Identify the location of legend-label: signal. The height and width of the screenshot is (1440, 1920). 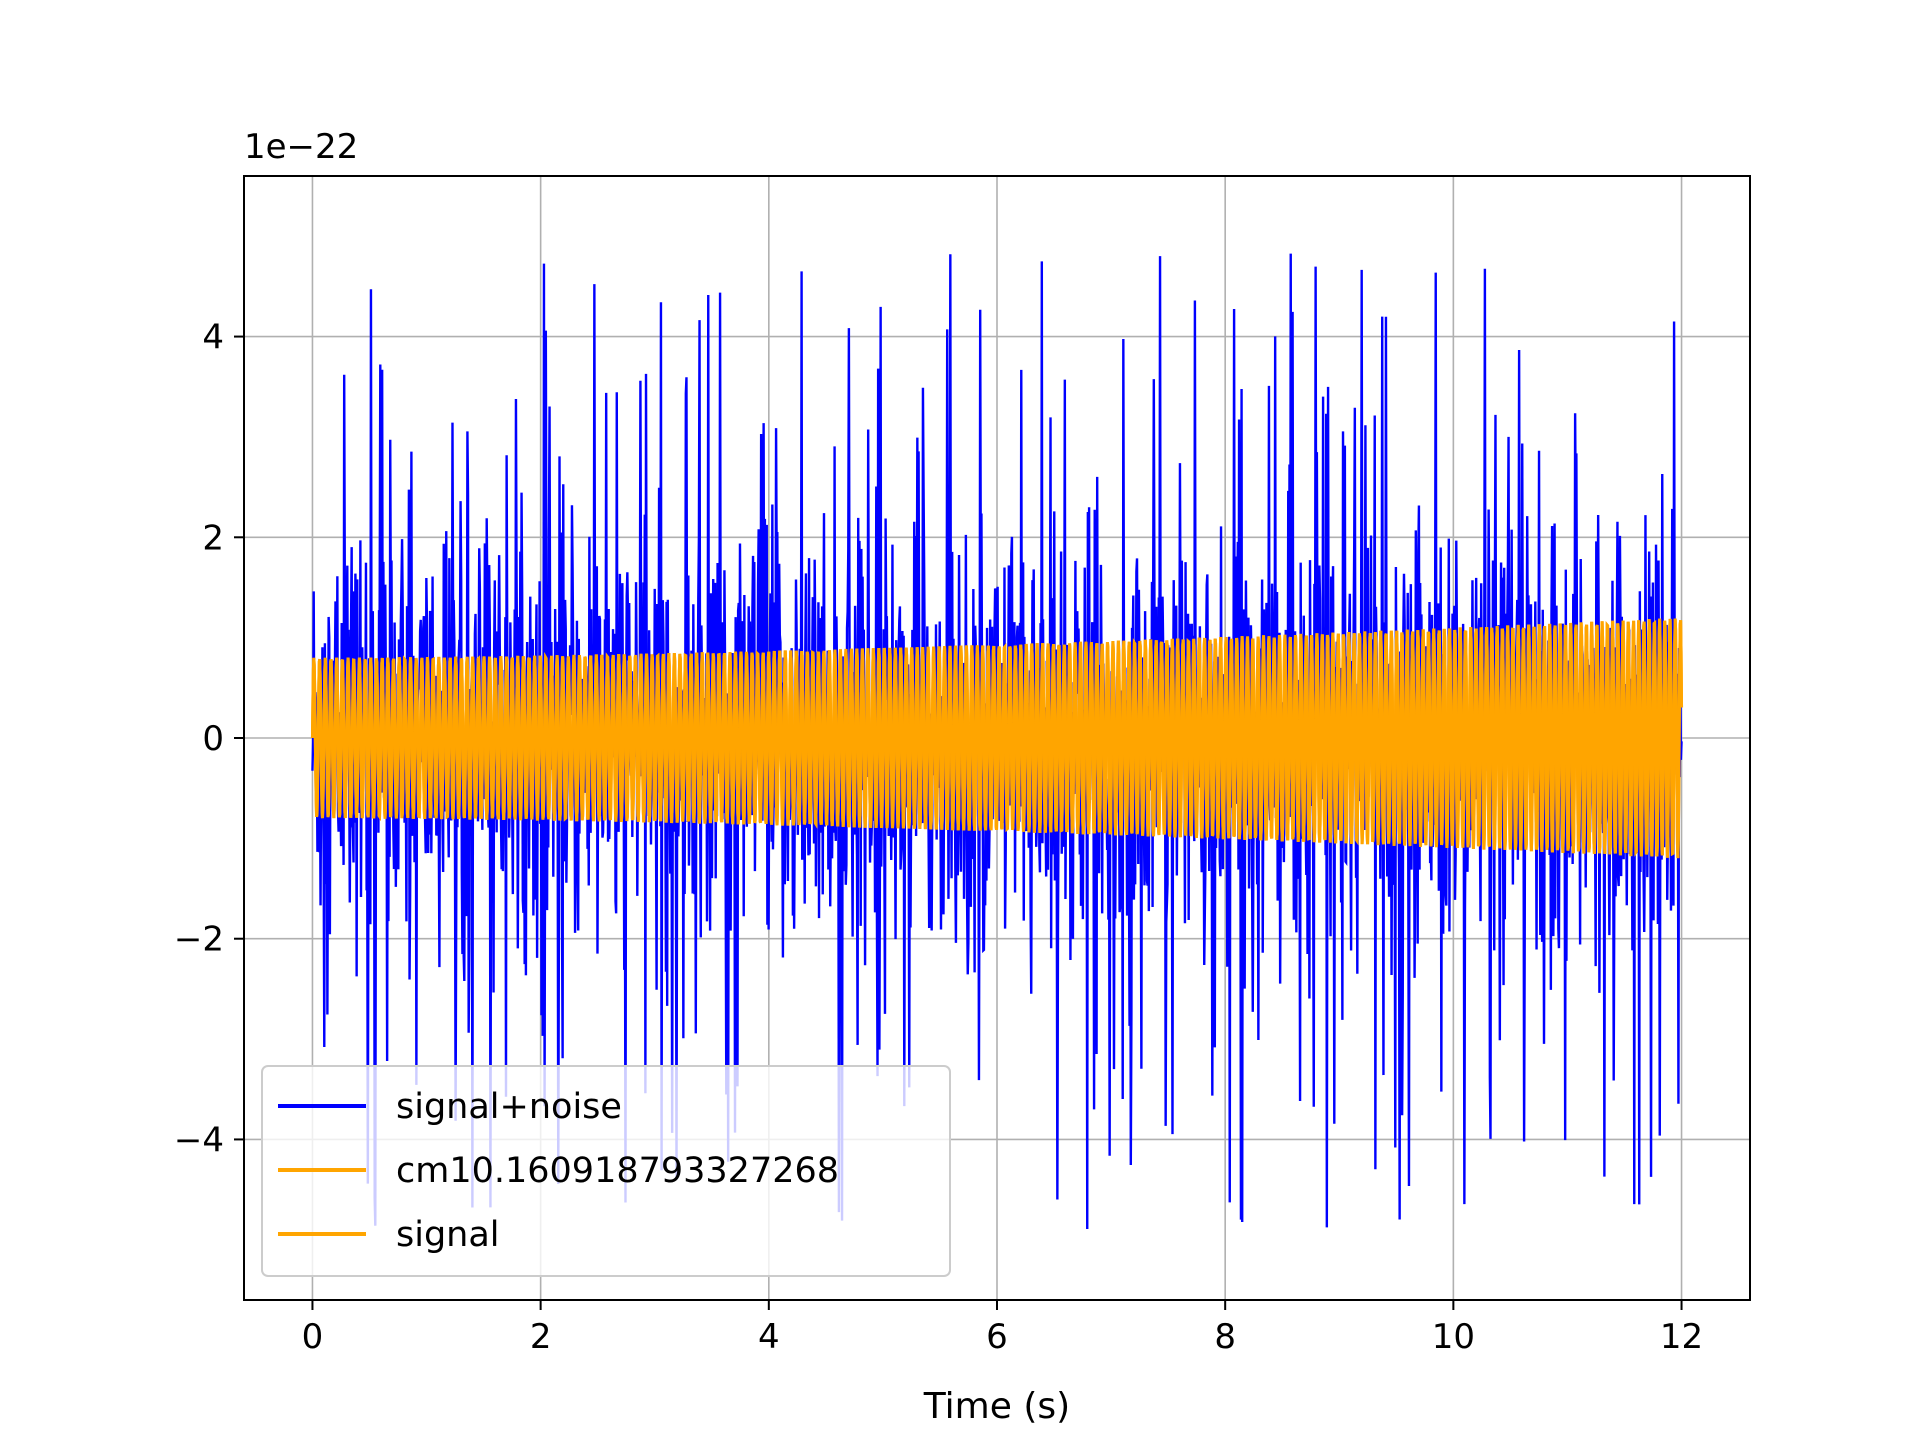
(448, 1235).